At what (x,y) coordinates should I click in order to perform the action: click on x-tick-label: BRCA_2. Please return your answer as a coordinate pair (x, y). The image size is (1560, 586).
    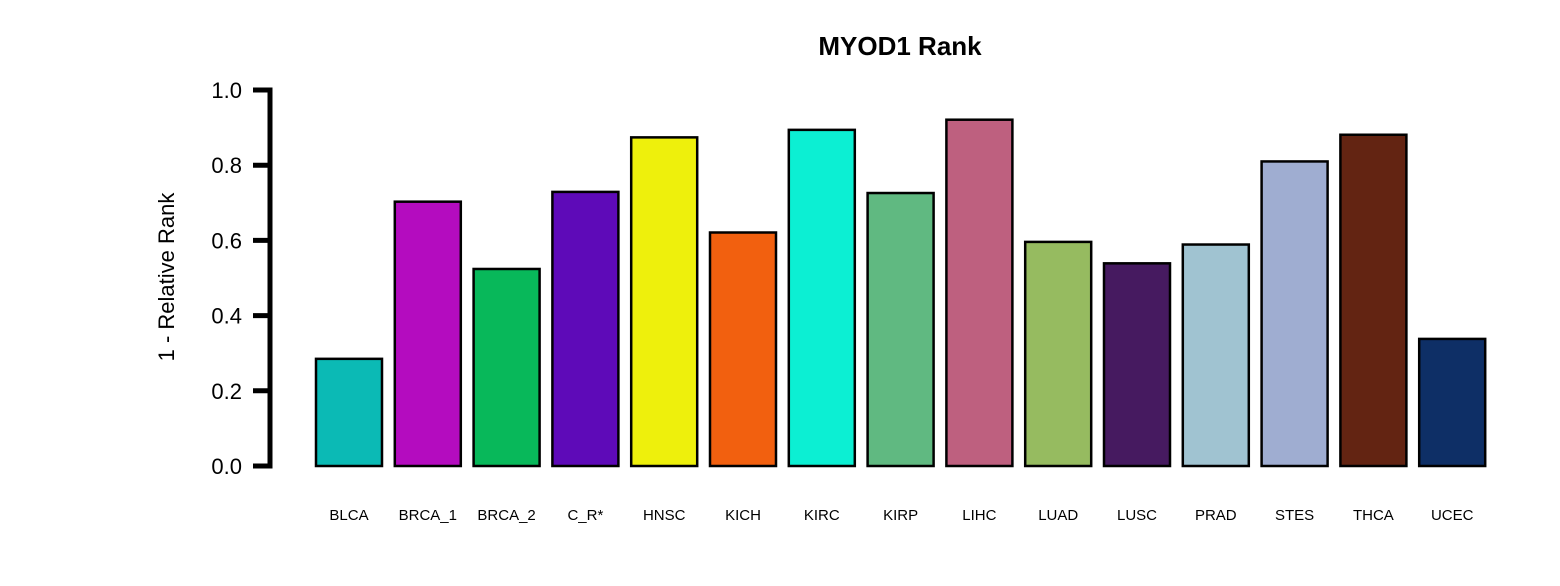
    Looking at the image, I should click on (506, 515).